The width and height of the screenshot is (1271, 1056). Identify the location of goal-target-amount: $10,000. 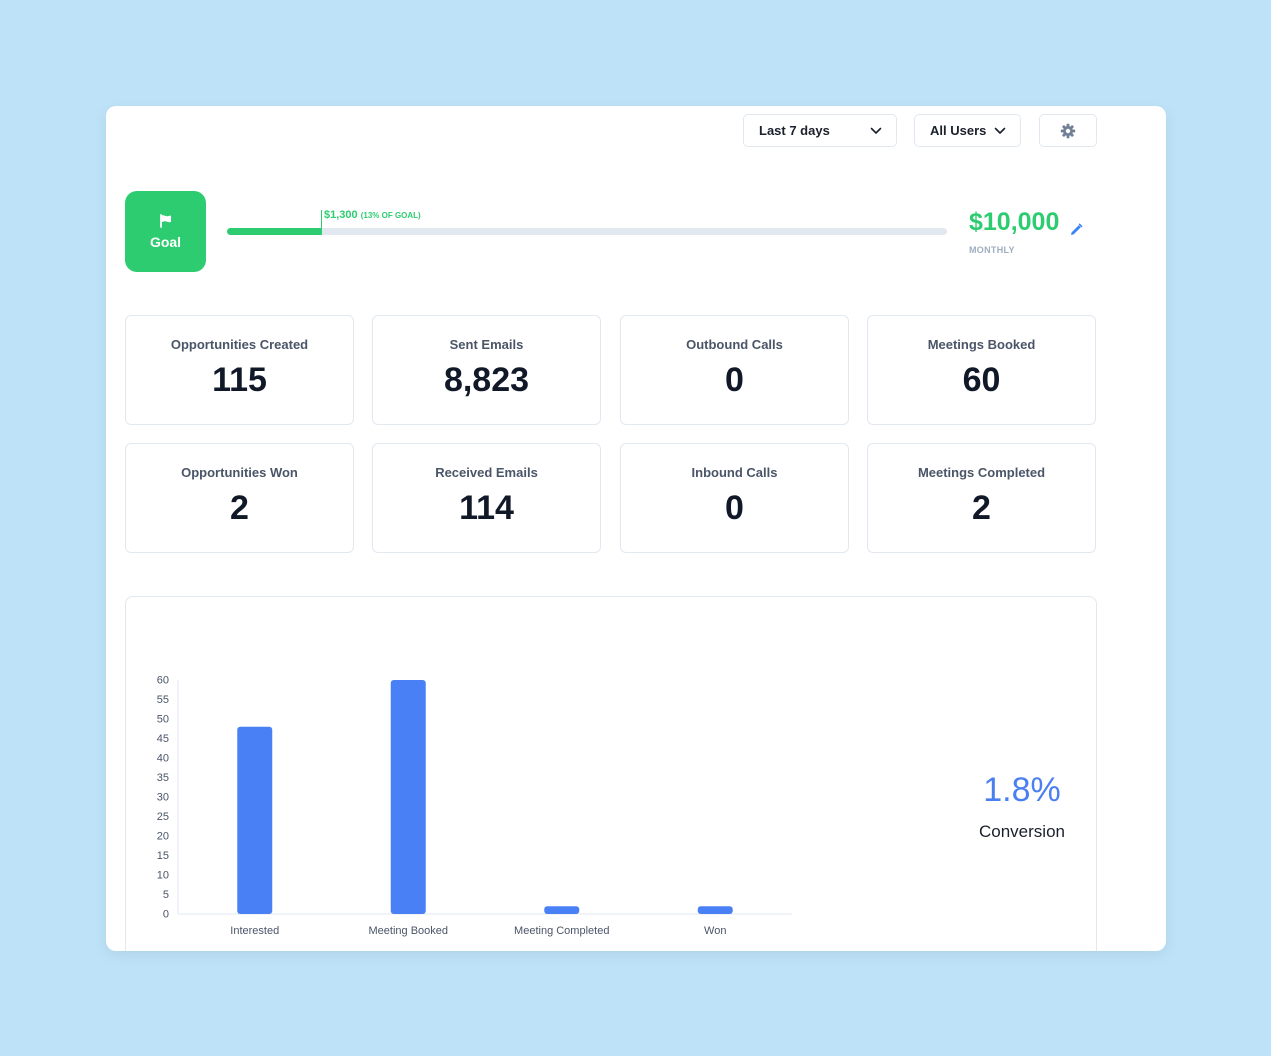
(1014, 222).